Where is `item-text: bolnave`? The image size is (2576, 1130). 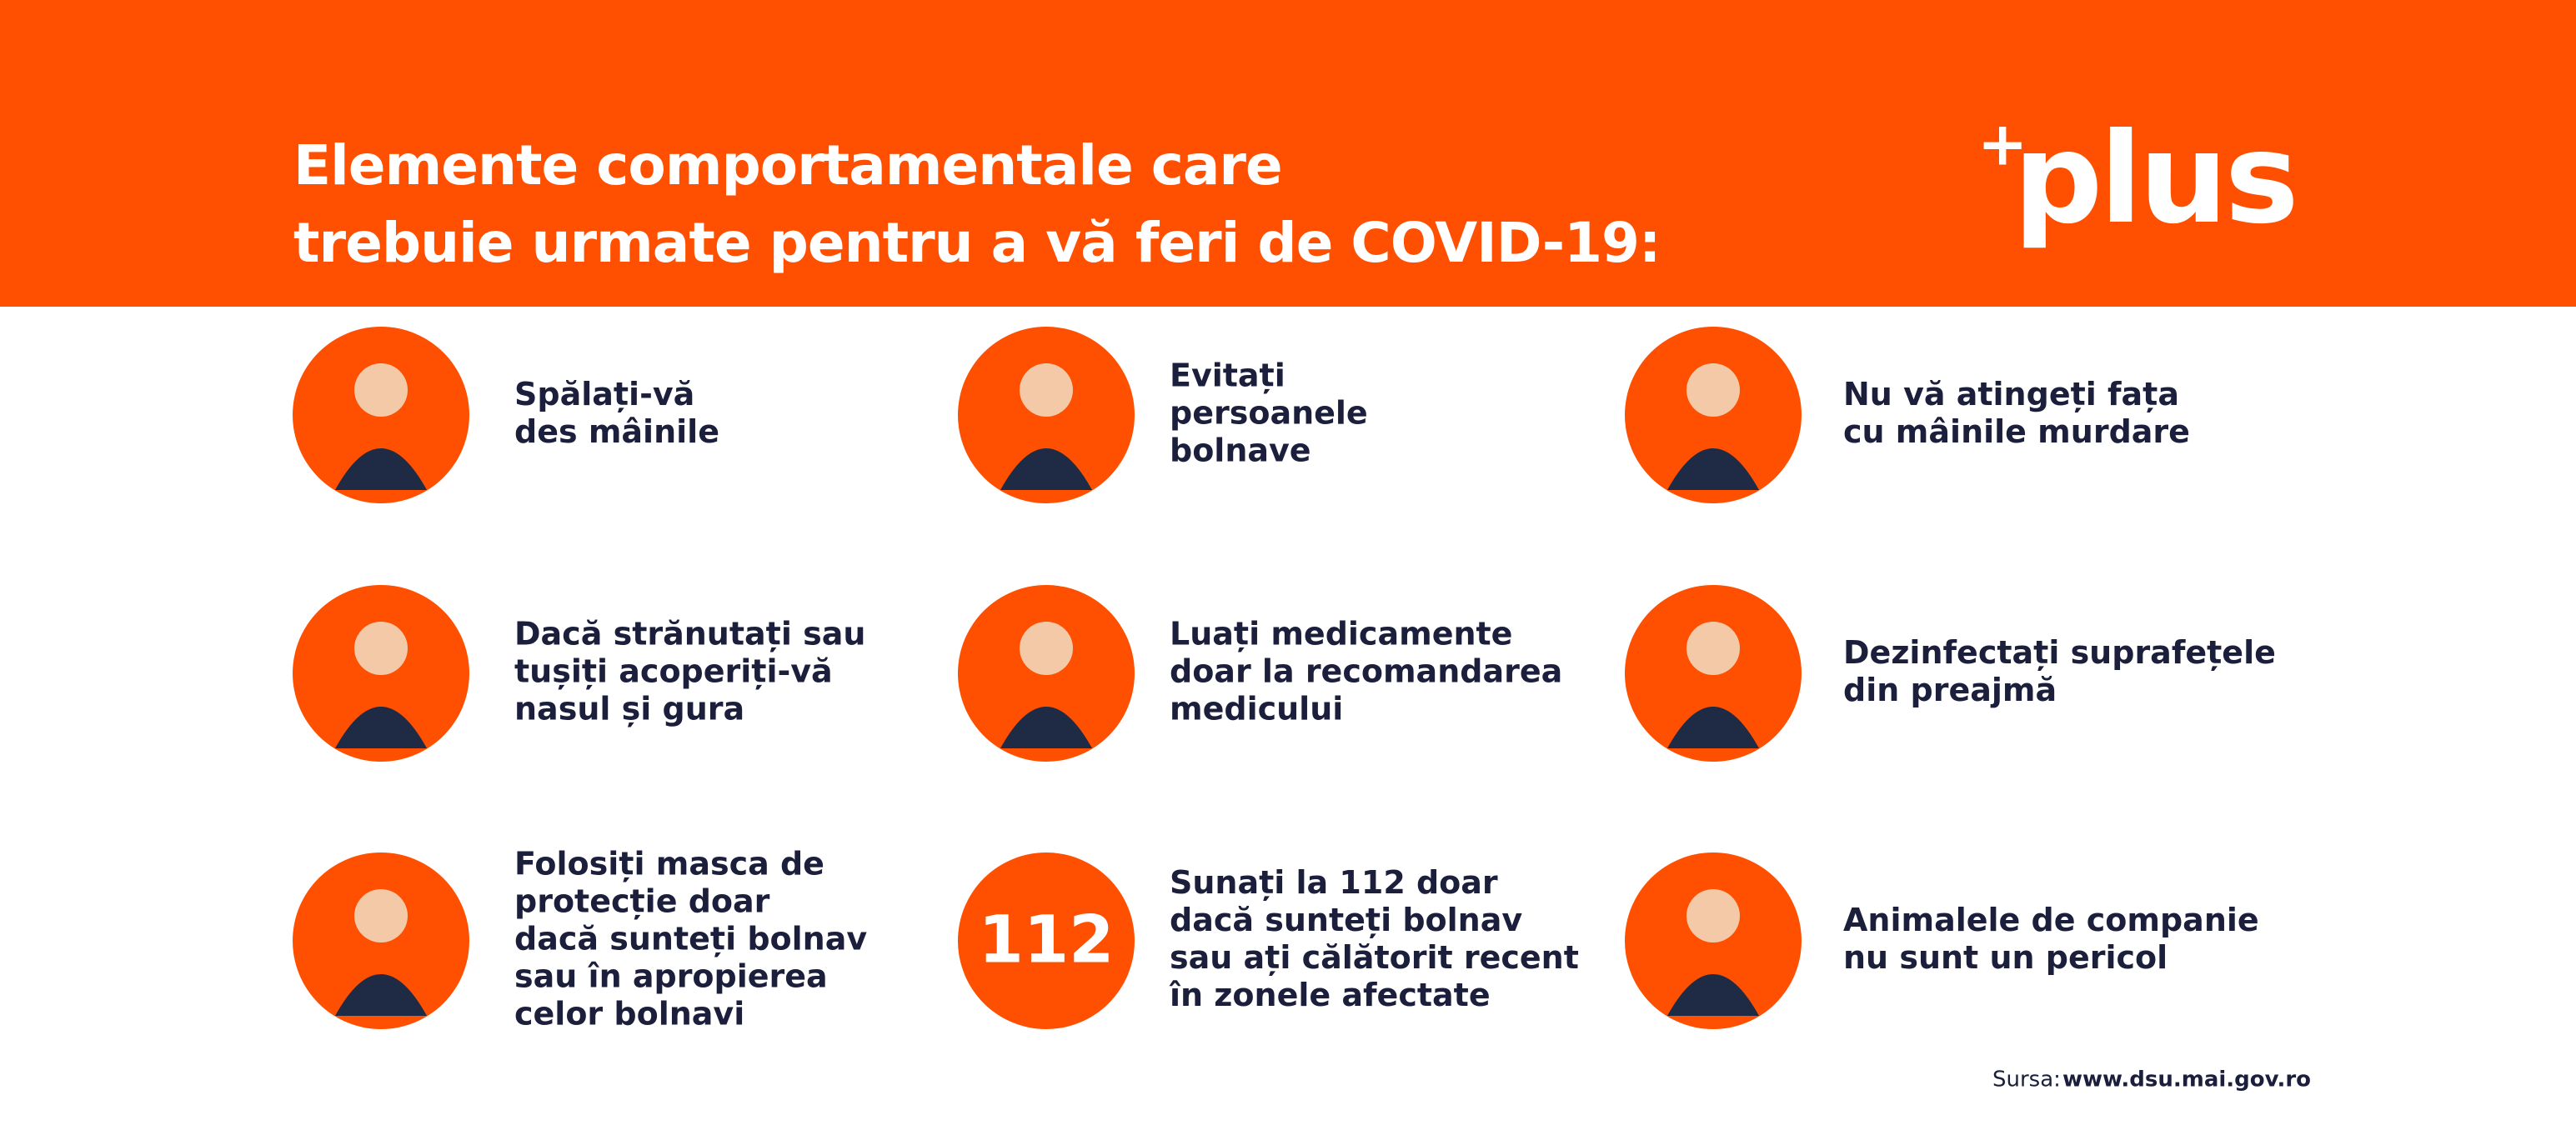
item-text: bolnave is located at coordinates (1240, 451).